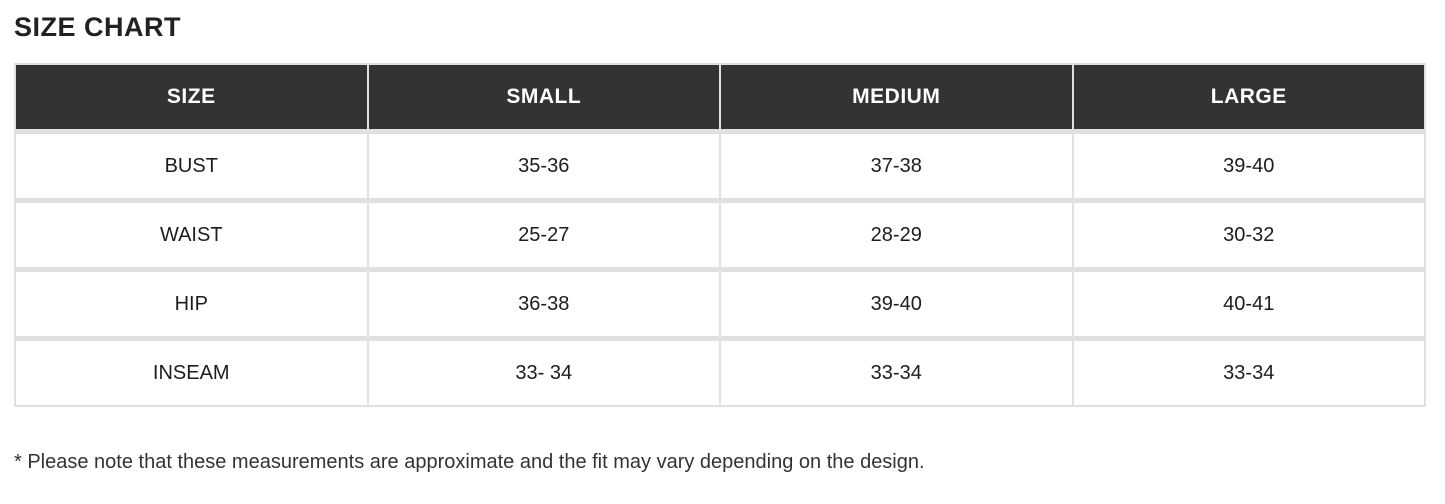 Image resolution: width=1445 pixels, height=504 pixels. What do you see at coordinates (191, 98) in the screenshot?
I see `column-header-size: SIZE` at bounding box center [191, 98].